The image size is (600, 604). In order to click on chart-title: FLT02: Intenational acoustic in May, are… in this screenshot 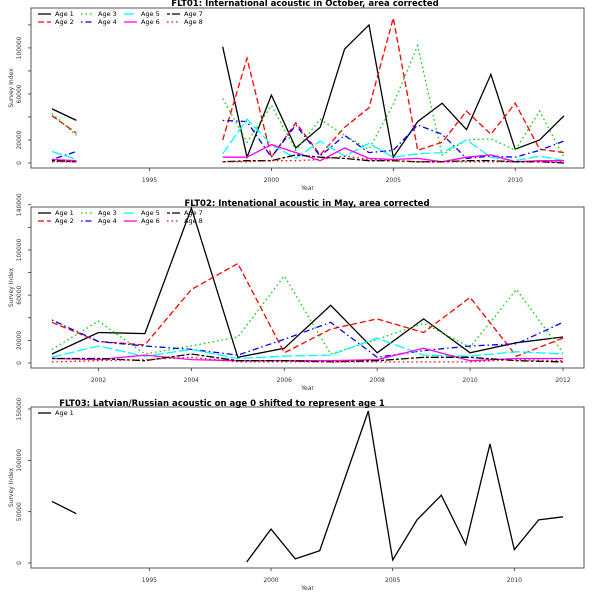, I will do `click(306, 204)`.